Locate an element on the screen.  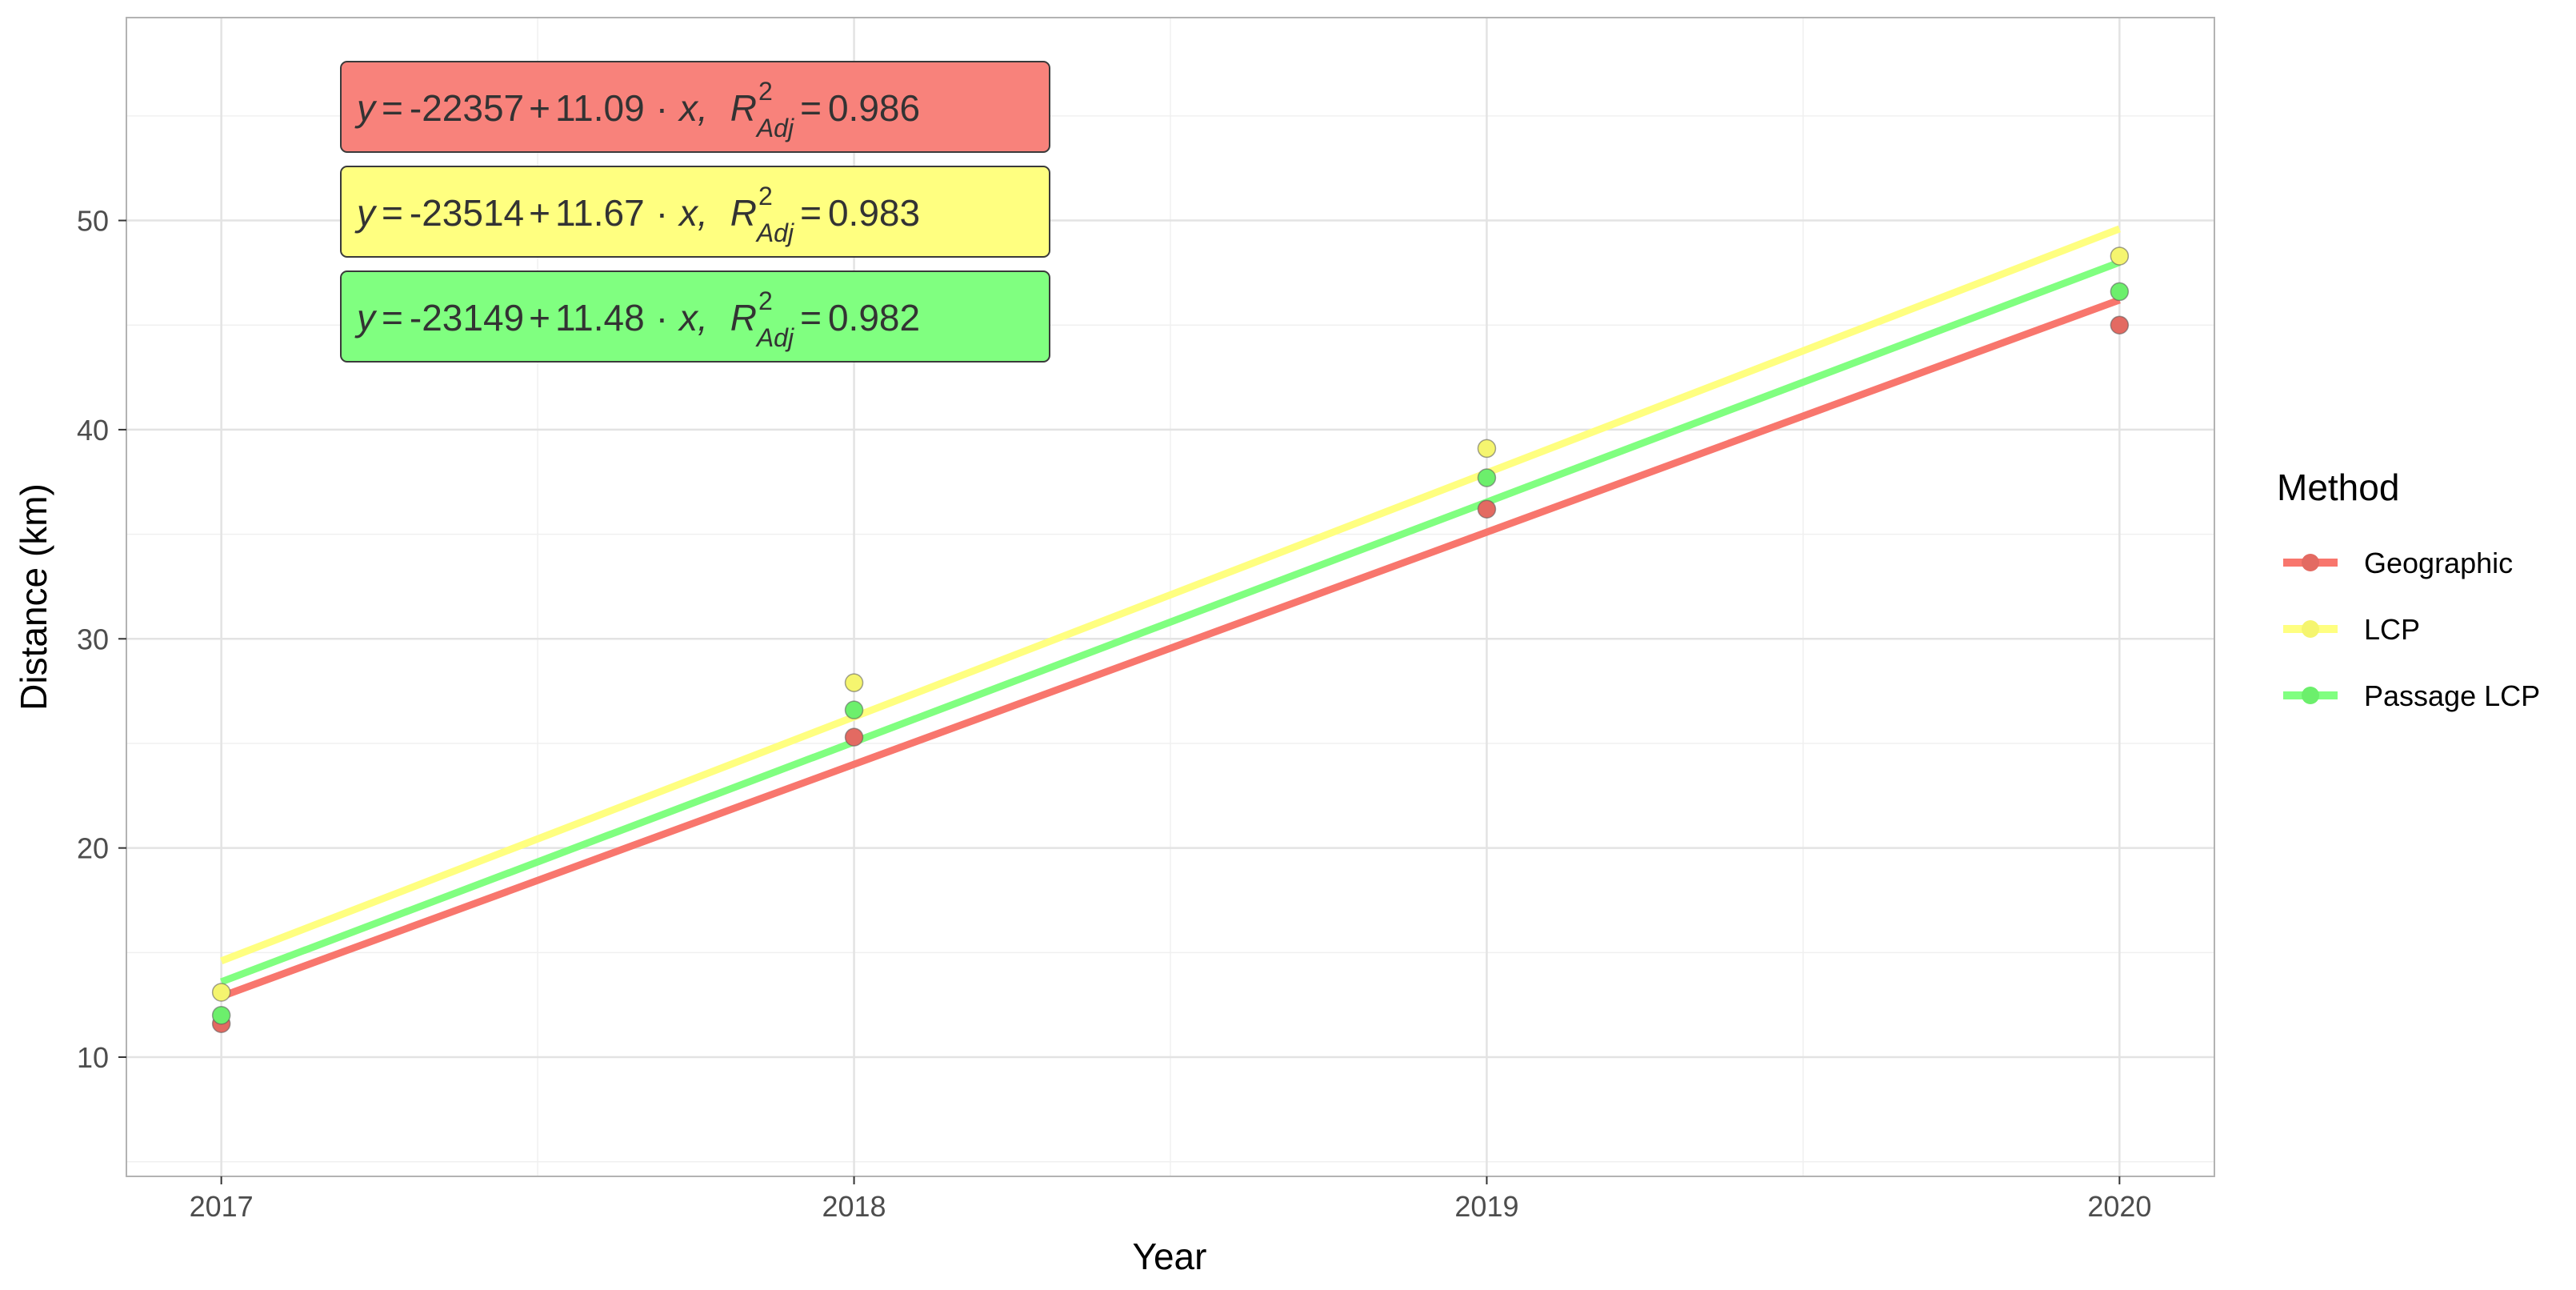
legend-dot-geographic is located at coordinates (2310, 562).